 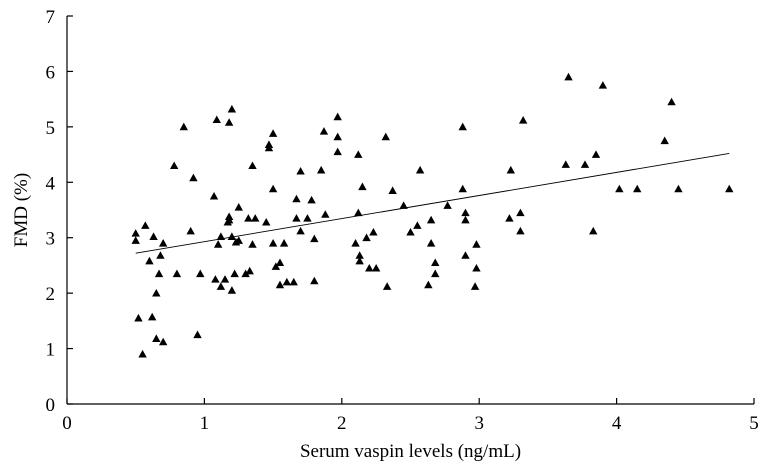 What do you see at coordinates (51, 17) in the screenshot?
I see `y-tick-label: 7` at bounding box center [51, 17].